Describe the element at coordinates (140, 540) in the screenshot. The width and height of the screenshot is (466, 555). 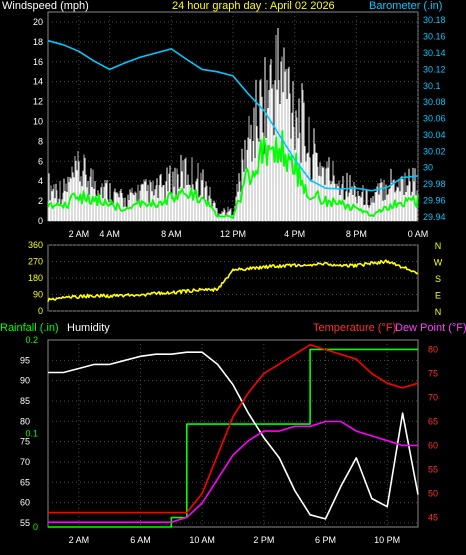
I see `temp-x-tick: 6 AM` at that location.